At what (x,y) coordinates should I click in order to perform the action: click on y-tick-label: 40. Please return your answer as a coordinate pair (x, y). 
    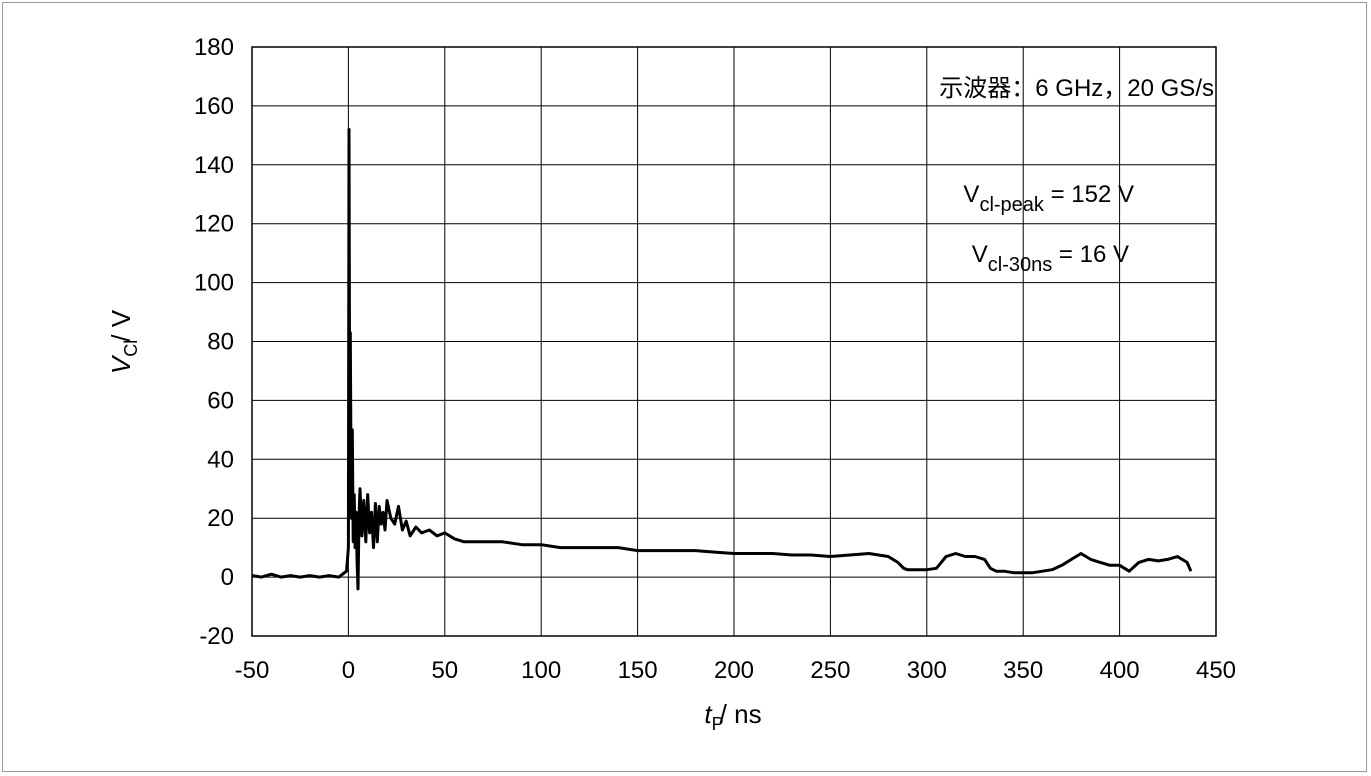
    Looking at the image, I should click on (220, 459).